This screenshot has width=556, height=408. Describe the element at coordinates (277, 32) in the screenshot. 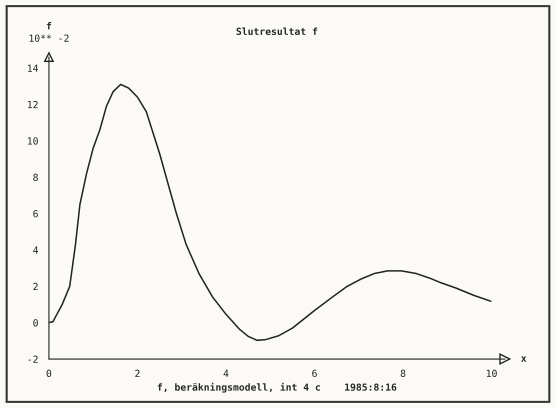

I see `chart-title: Slutresultat f` at that location.